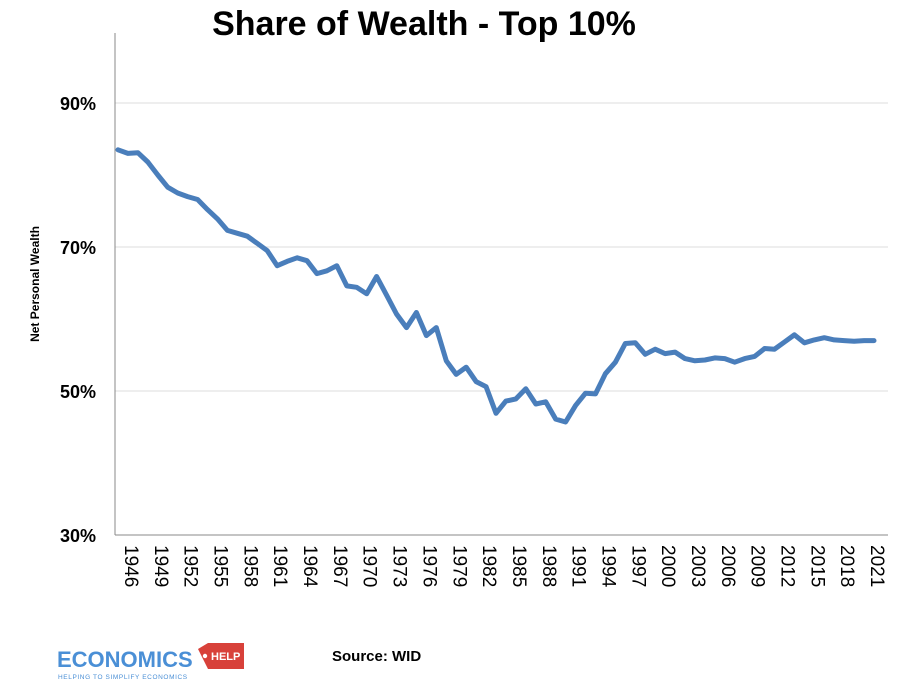 The image size is (900, 689). Describe the element at coordinates (637, 566) in the screenshot. I see `x-tick-label: 1997` at that location.